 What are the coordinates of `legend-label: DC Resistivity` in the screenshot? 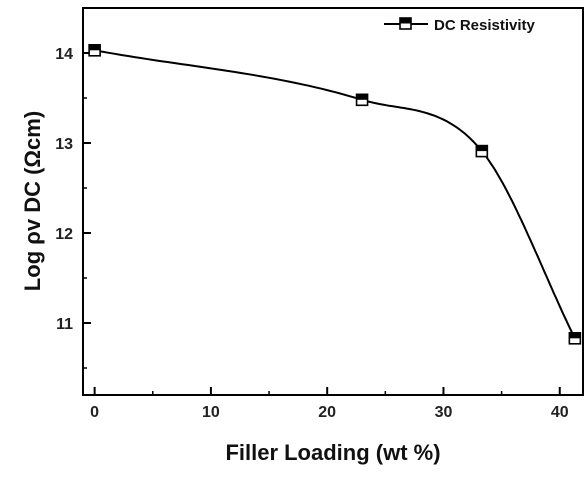 It's located at (485, 25).